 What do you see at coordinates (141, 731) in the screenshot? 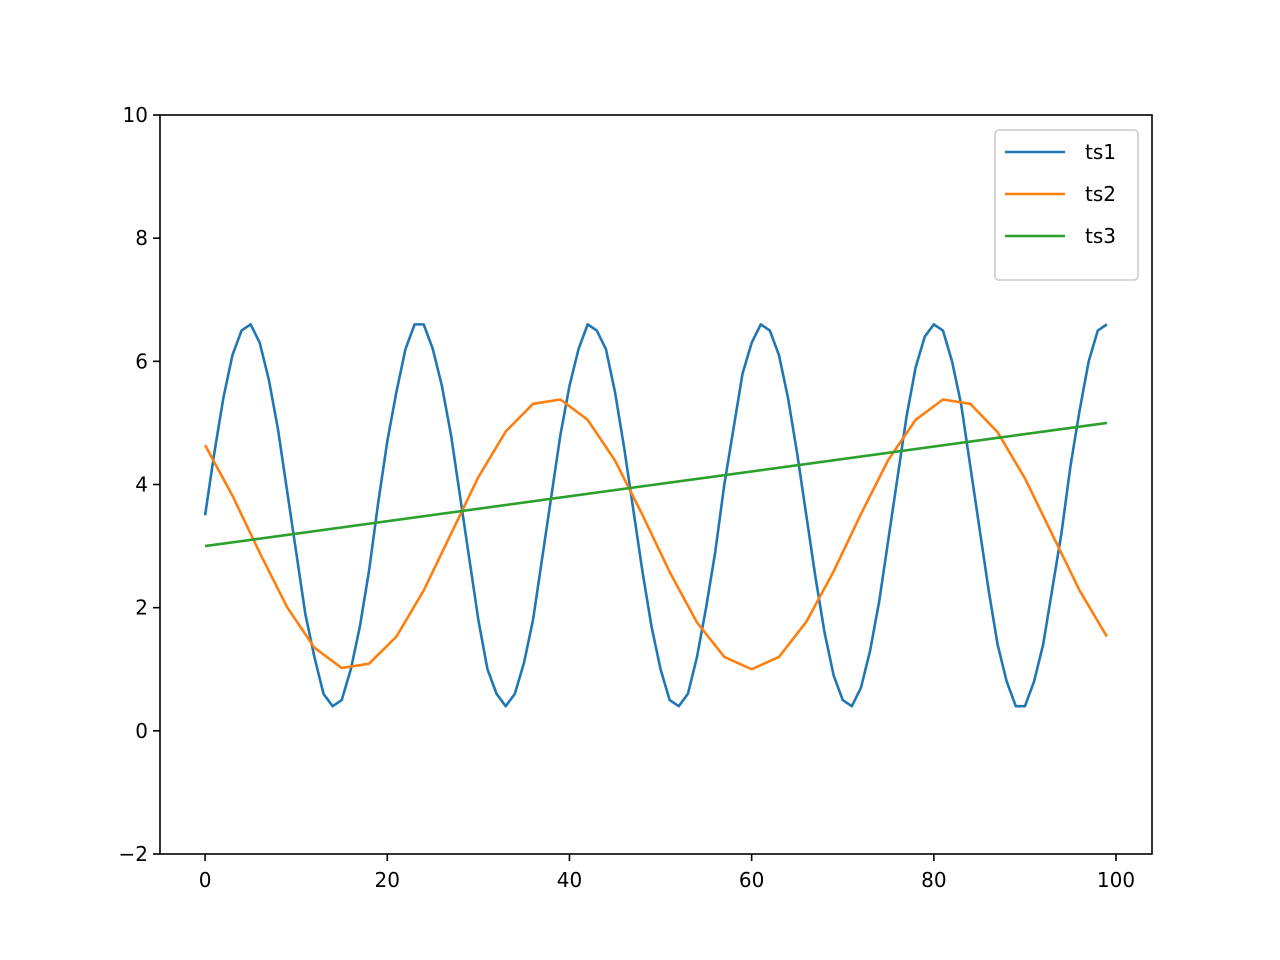
I see `y-tick-label: 0` at bounding box center [141, 731].